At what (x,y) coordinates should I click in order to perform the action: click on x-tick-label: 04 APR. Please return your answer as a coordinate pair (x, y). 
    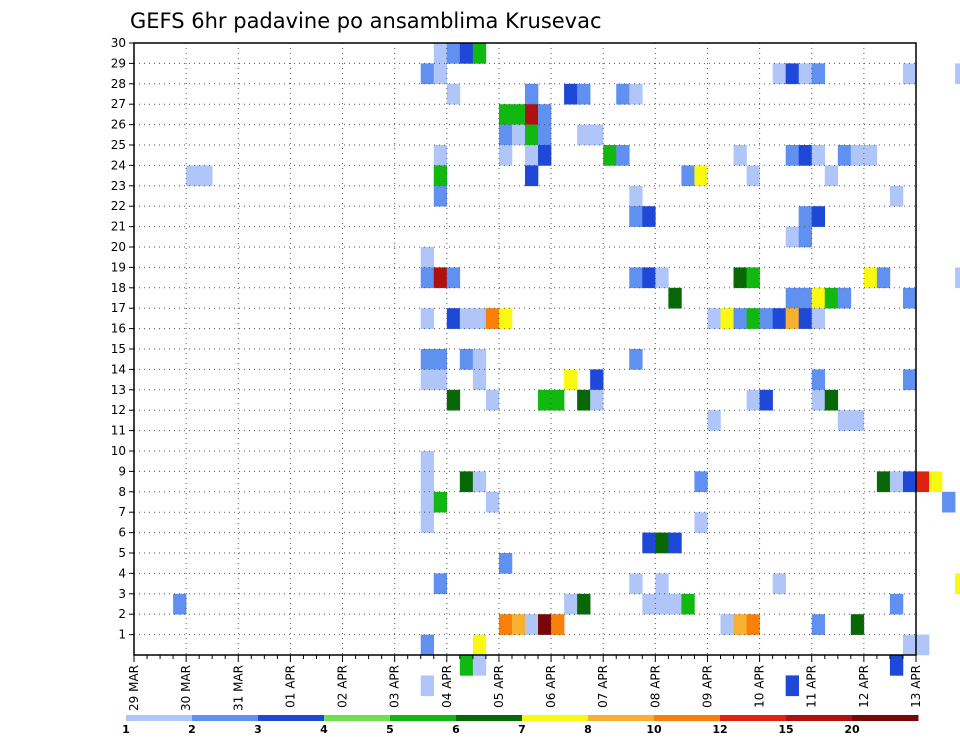
    Looking at the image, I should click on (447, 686).